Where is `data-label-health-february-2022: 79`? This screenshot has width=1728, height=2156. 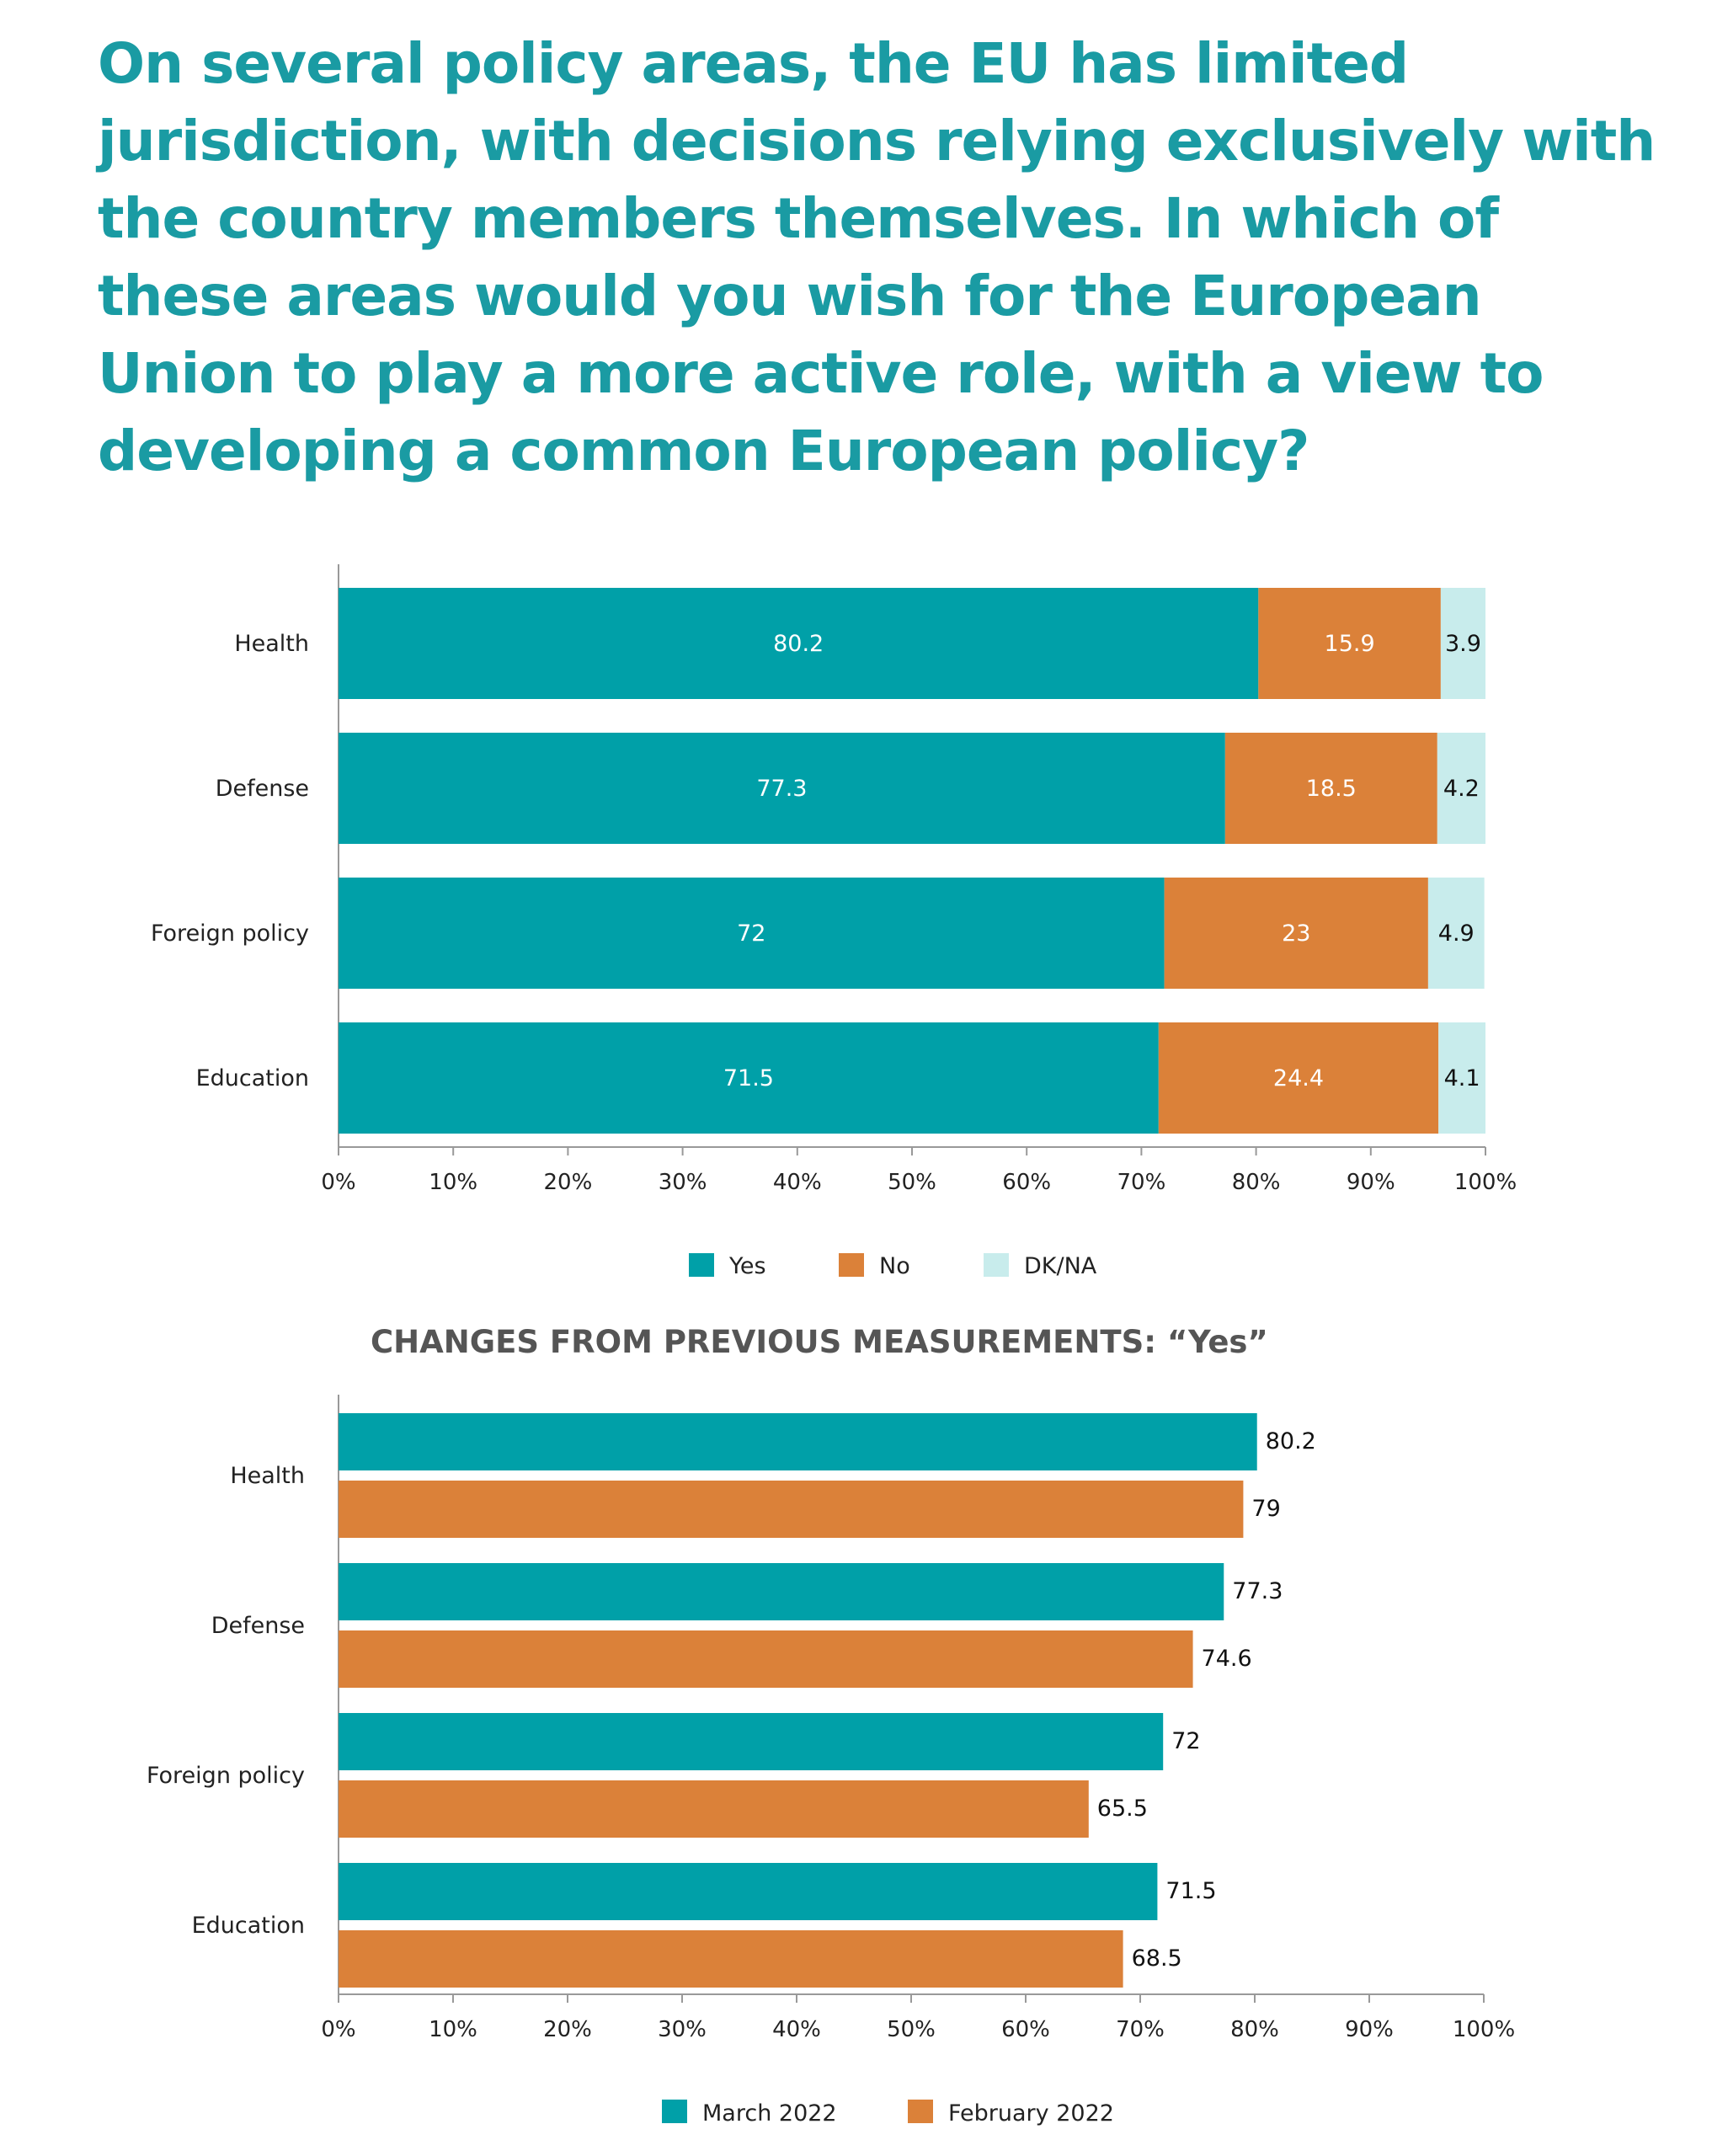
data-label-health-february-2022: 79 is located at coordinates (1265, 1509).